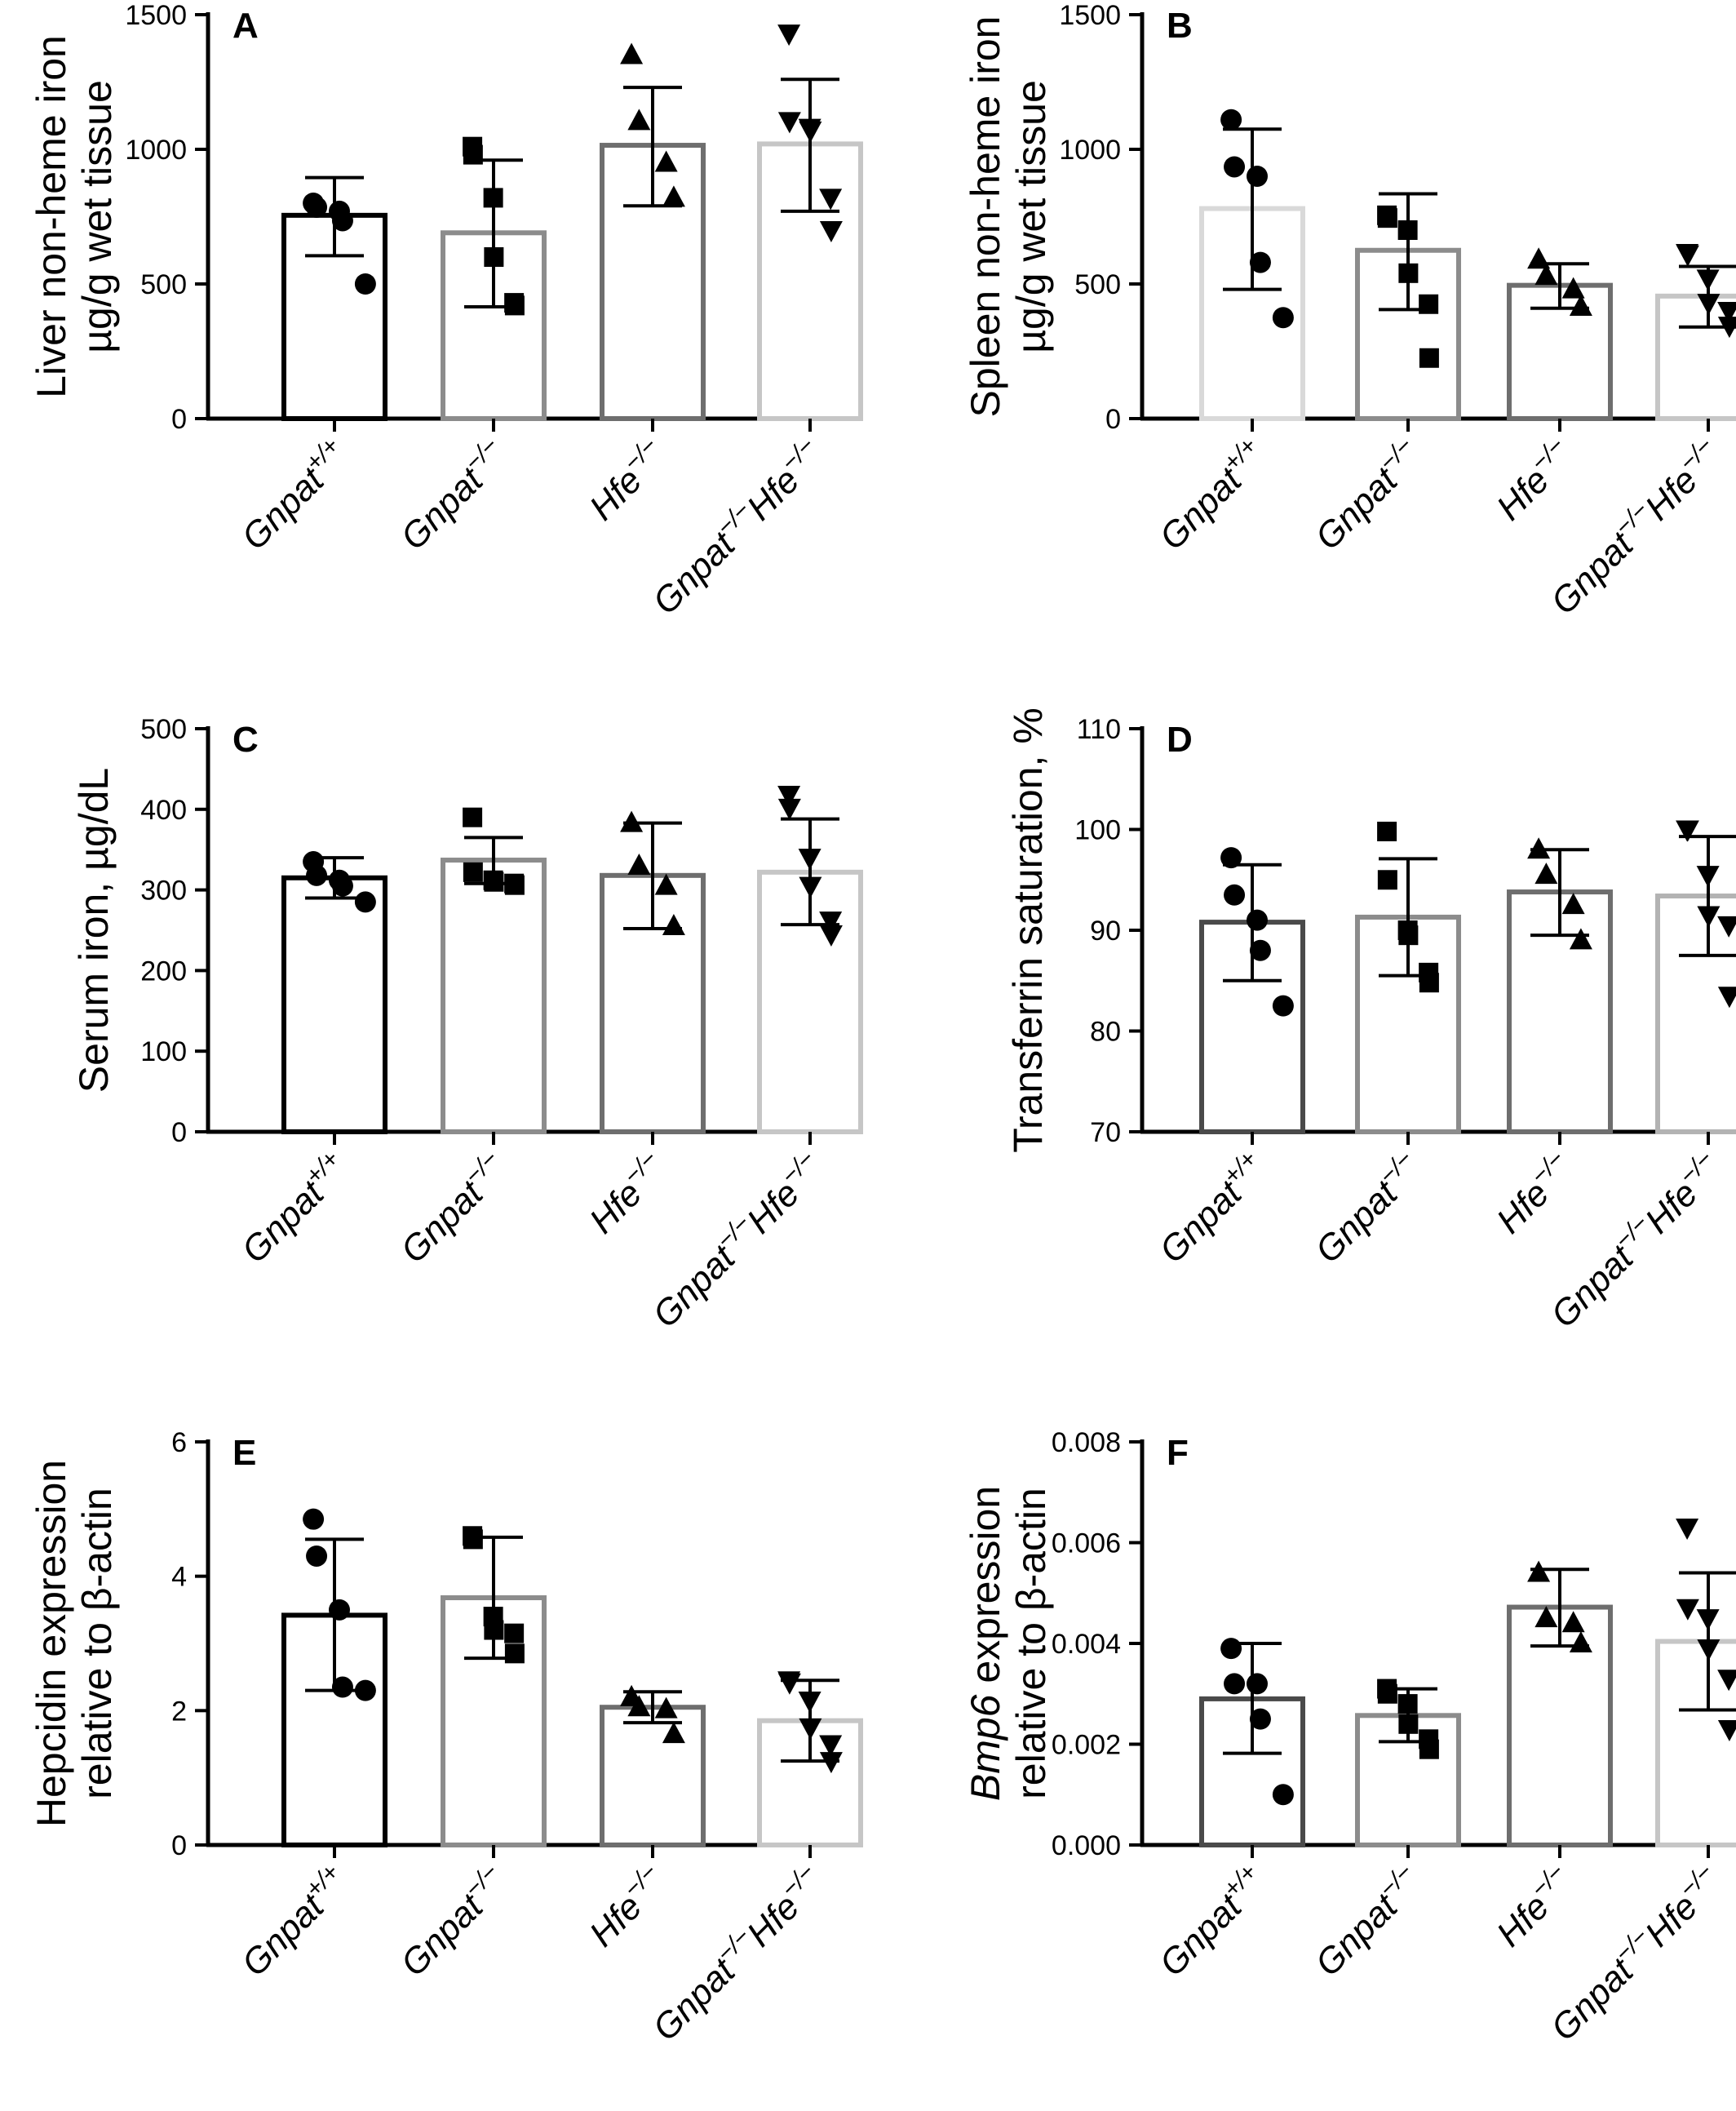 This screenshot has height=2111, width=1736. Describe the element at coordinates (1086, 1644) in the screenshot. I see `y-tick-label: 0.004` at that location.